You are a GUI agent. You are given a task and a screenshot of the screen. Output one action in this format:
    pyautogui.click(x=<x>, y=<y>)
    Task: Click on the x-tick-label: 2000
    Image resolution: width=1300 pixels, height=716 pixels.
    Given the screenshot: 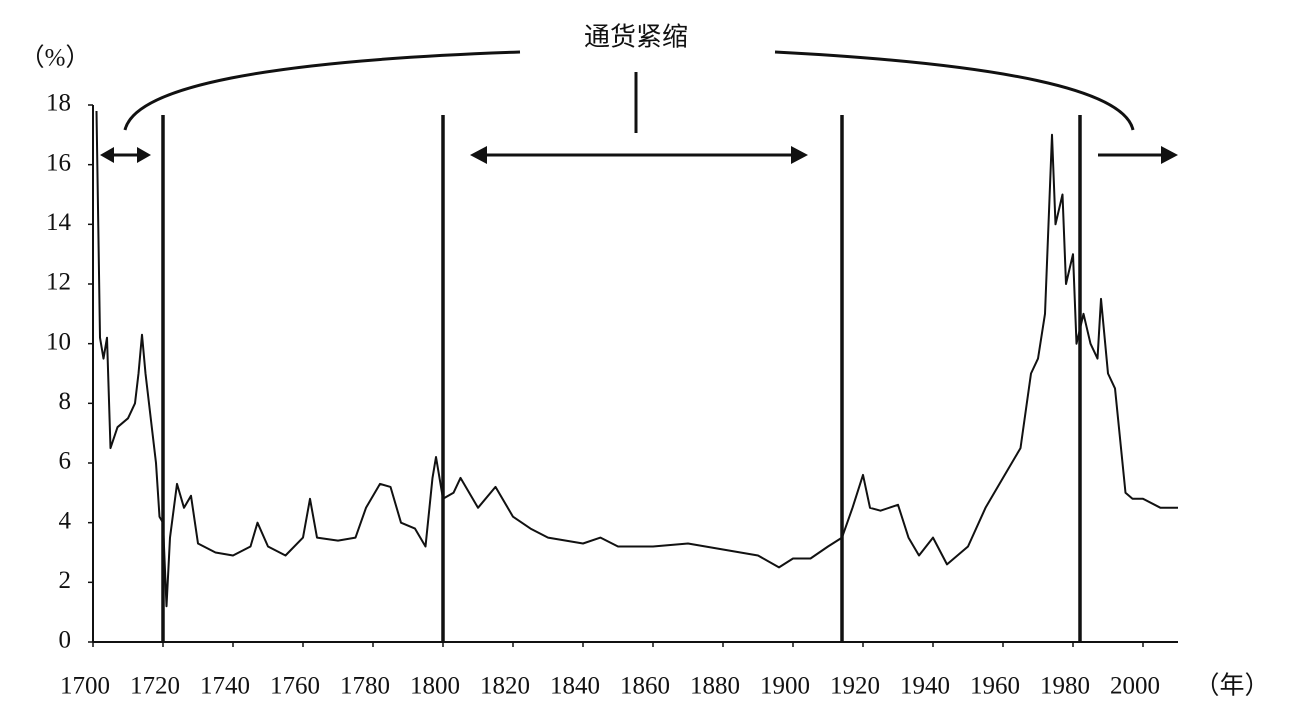 What is the action you would take?
    pyautogui.click(x=1135, y=686)
    